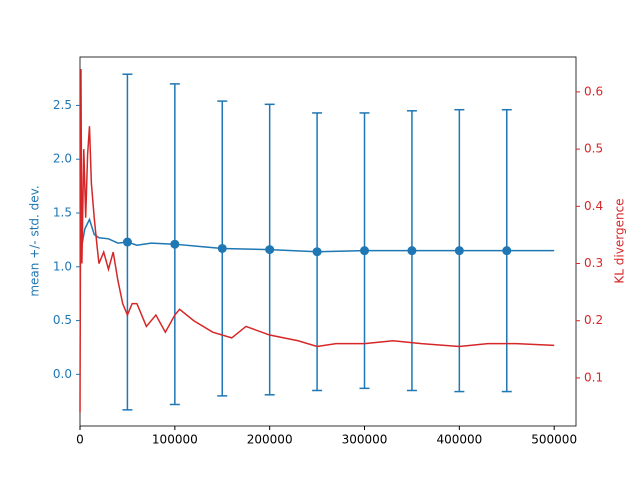 The image size is (640, 480). Describe the element at coordinates (554, 440) in the screenshot. I see `x-tick-label: 500000` at that location.